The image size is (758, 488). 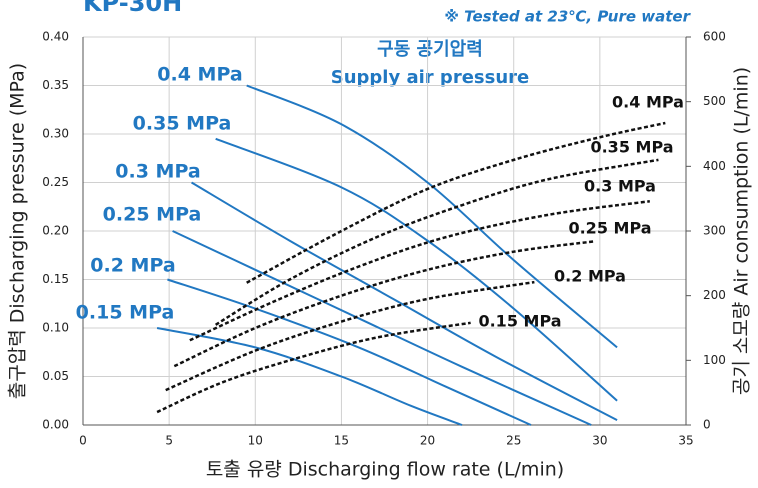 What do you see at coordinates (55, 376) in the screenshot?
I see `y-tick-label: 0.05` at bounding box center [55, 376].